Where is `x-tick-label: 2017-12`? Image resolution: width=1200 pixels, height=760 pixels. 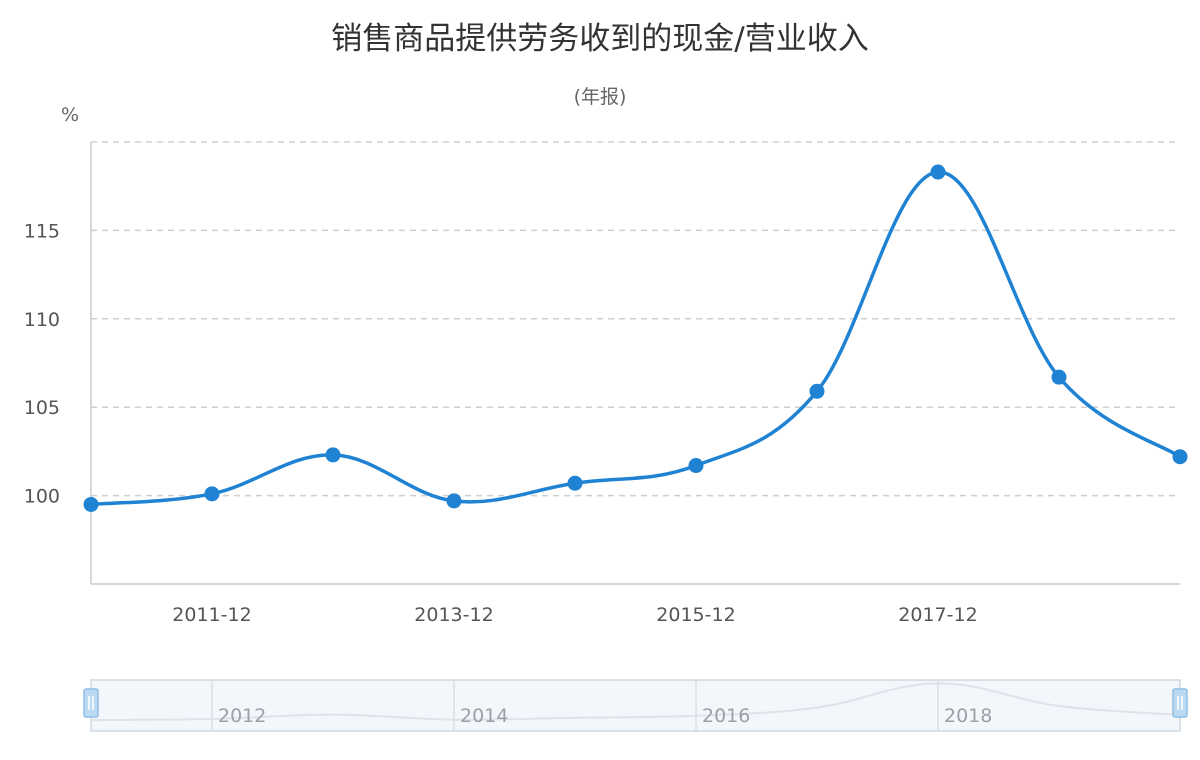 x-tick-label: 2017-12 is located at coordinates (937, 615).